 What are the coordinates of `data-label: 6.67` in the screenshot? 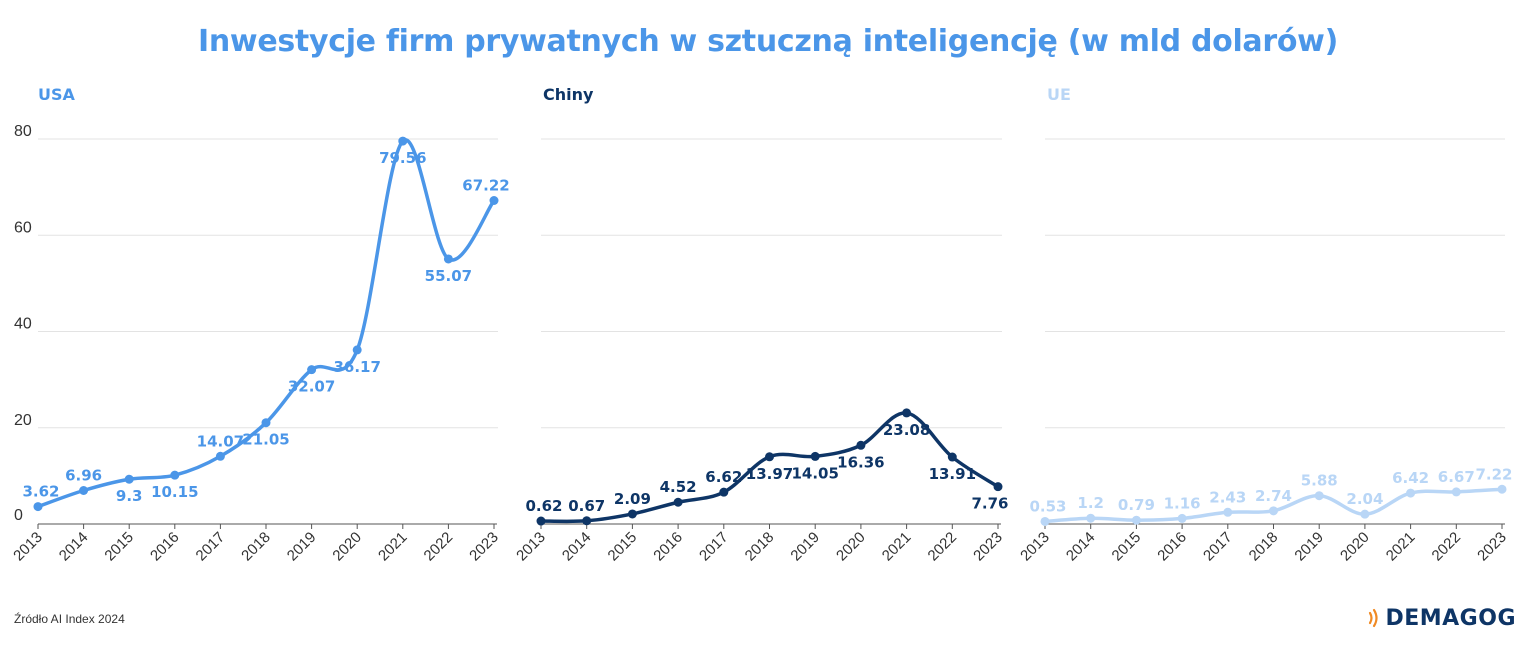 It's located at (1456, 477).